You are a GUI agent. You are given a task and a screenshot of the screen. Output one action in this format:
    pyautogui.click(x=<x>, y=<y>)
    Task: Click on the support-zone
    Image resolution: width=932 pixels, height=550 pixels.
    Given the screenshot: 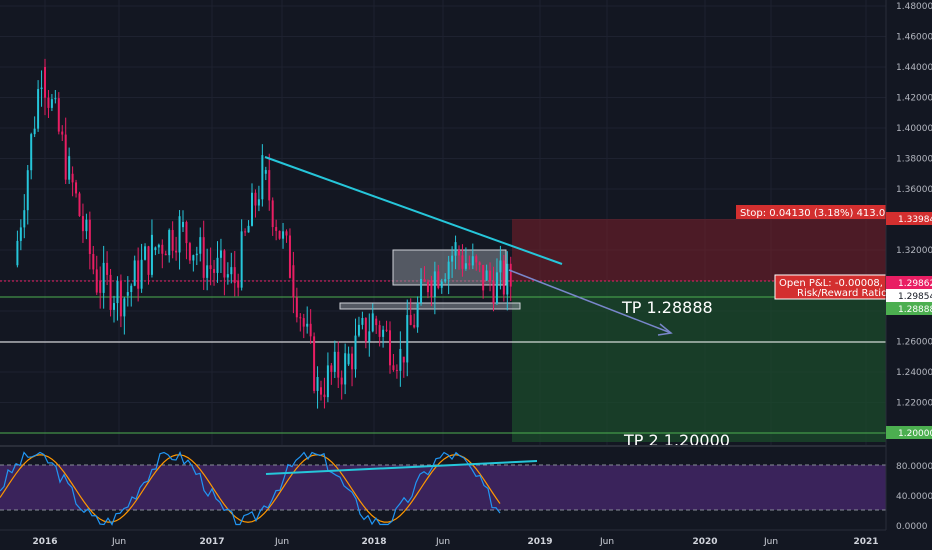 What is the action you would take?
    pyautogui.click(x=430, y=306)
    